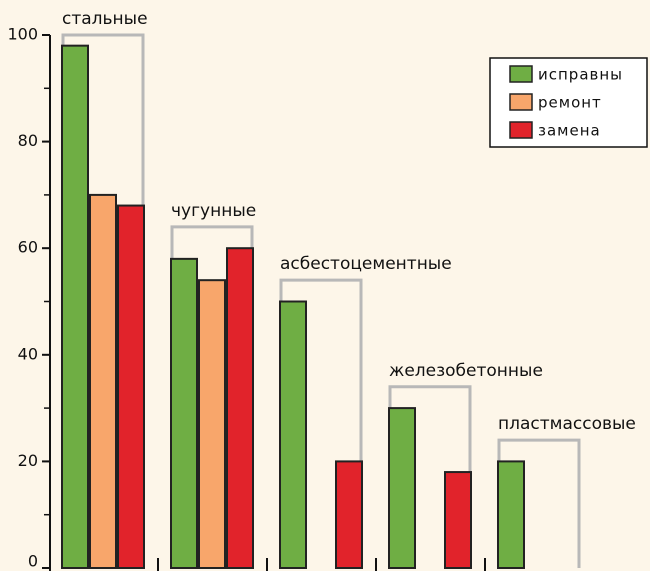 The height and width of the screenshot is (571, 650). I want to click on y-tick-label: 60, so click(28, 247).